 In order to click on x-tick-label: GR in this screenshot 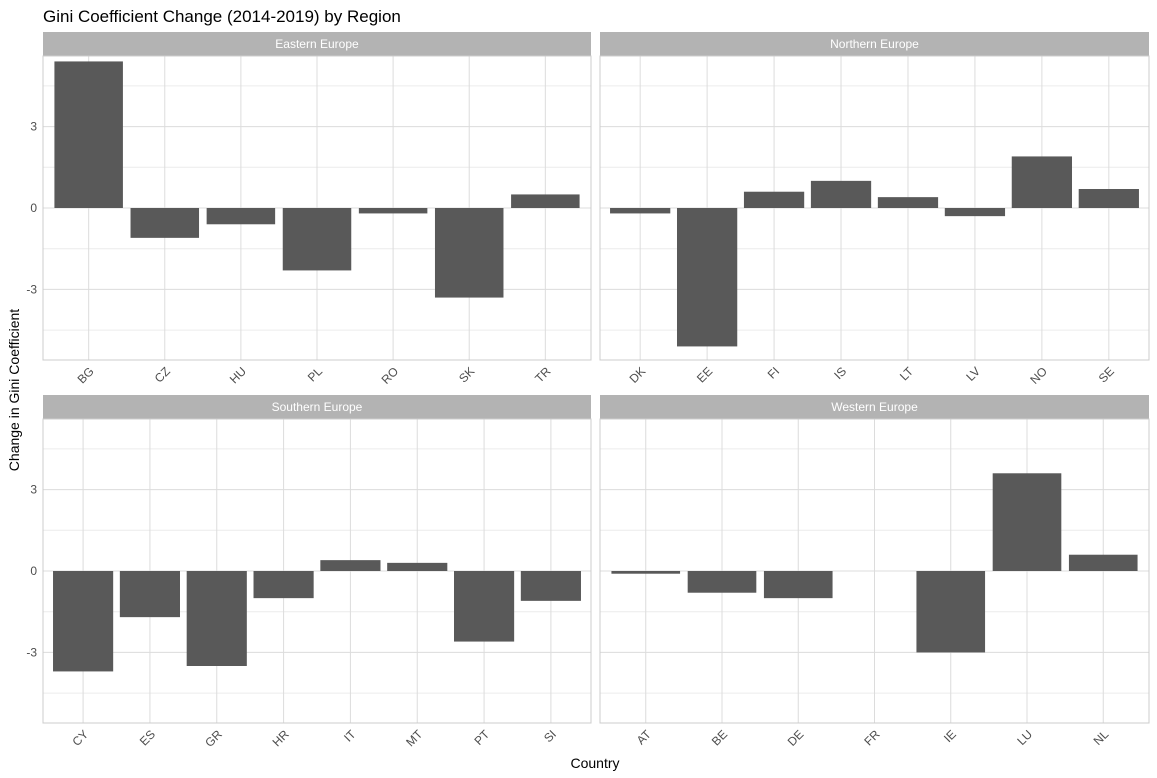, I will do `click(213, 738)`.